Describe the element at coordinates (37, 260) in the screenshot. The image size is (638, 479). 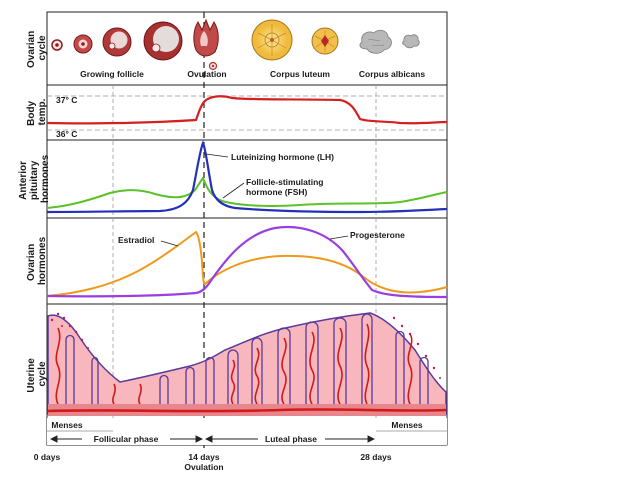
I see `label-ovarian-hormones: Ovarian hormones` at that location.